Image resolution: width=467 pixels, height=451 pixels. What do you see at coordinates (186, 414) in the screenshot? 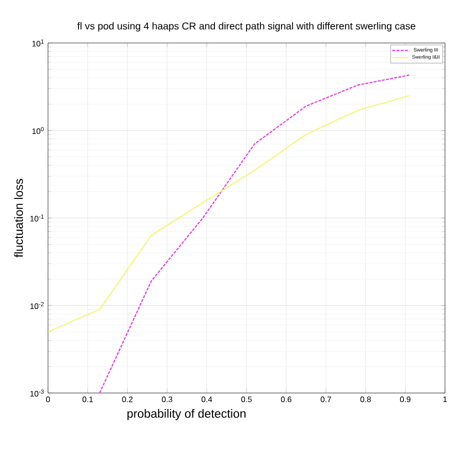
I see `x-axis-title: probability of detection` at bounding box center [186, 414].